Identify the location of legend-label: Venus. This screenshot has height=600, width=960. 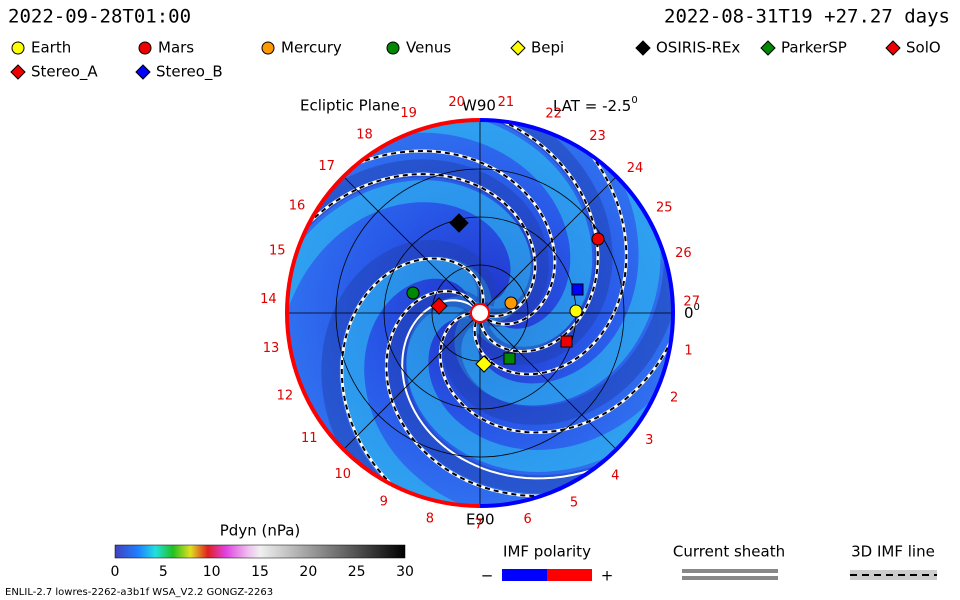
(428, 48).